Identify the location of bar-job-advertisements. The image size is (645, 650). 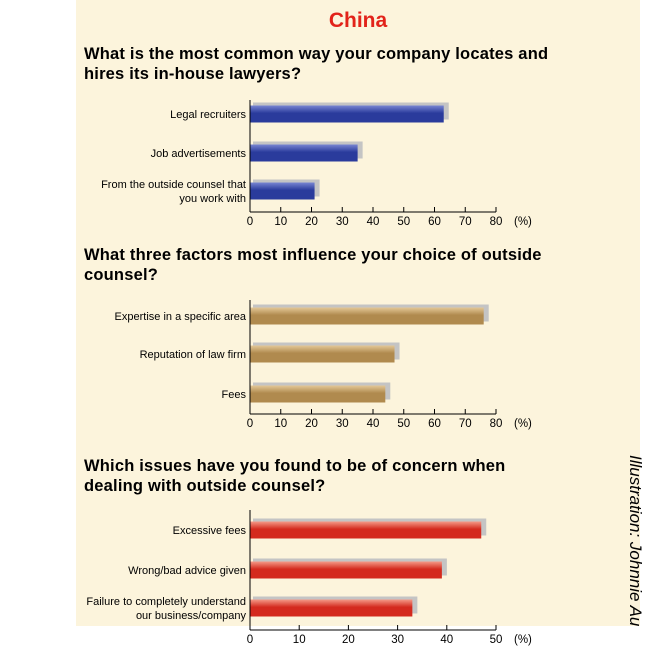
(304, 153).